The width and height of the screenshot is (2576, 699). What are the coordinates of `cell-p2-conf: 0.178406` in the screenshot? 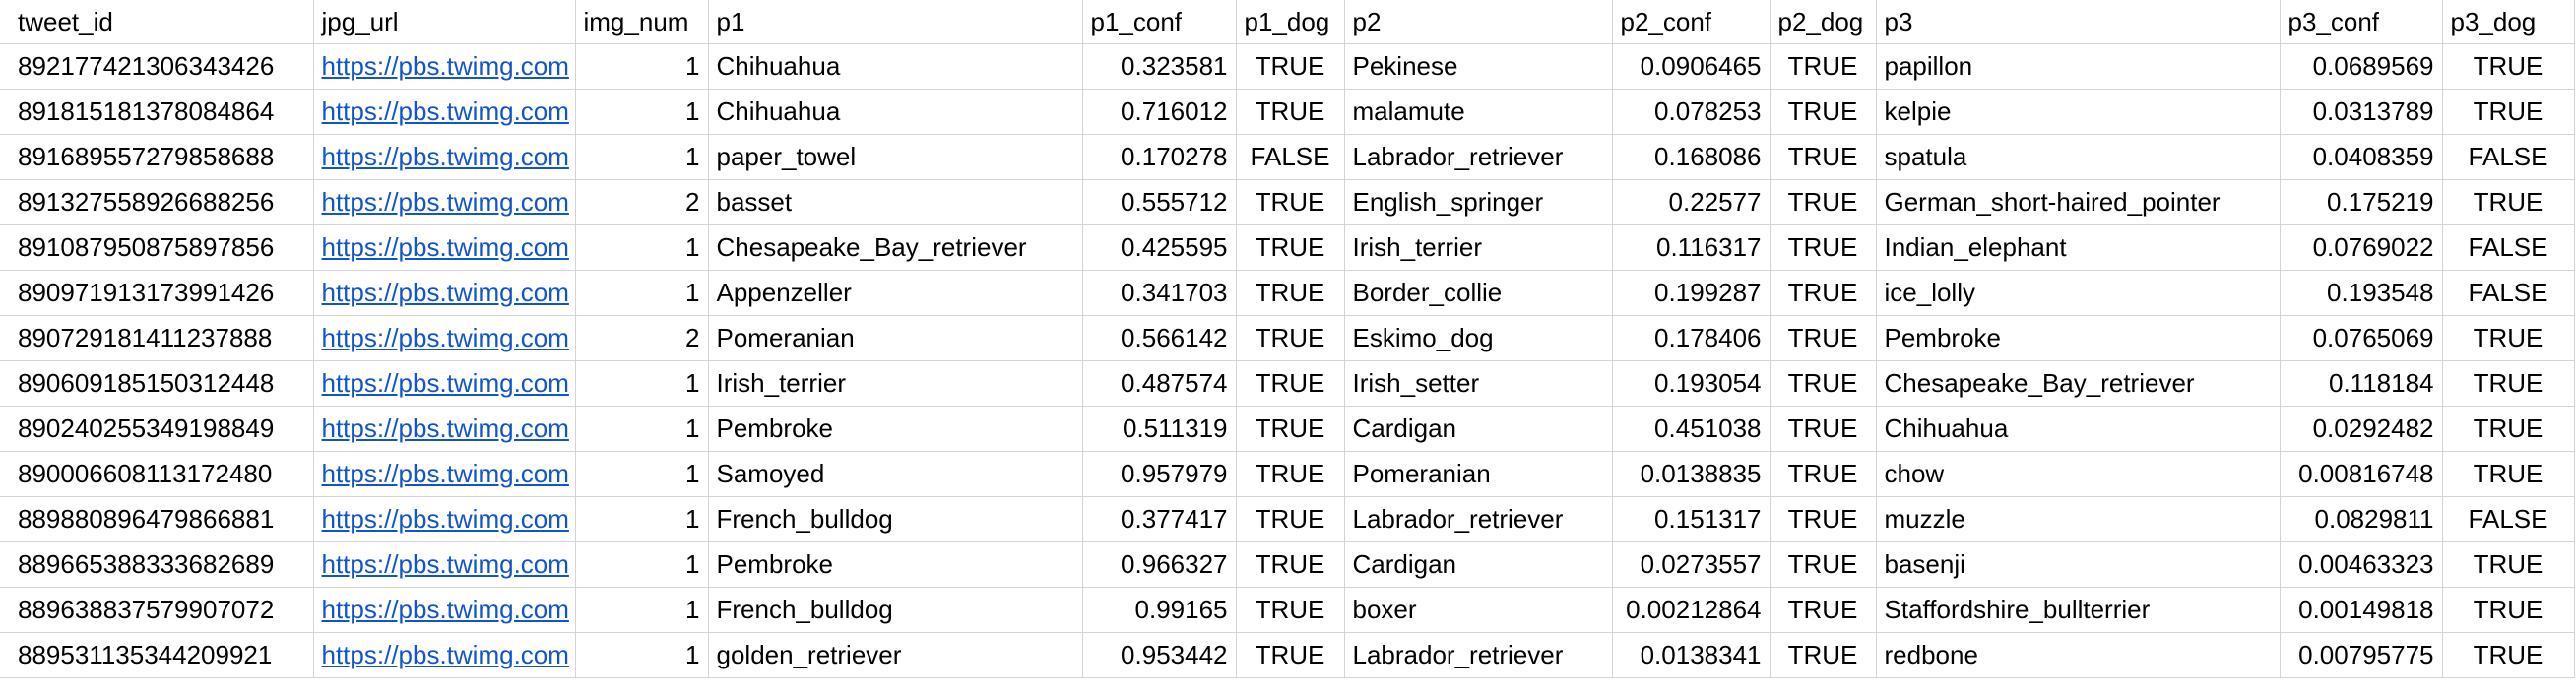 It's located at (1691, 338).